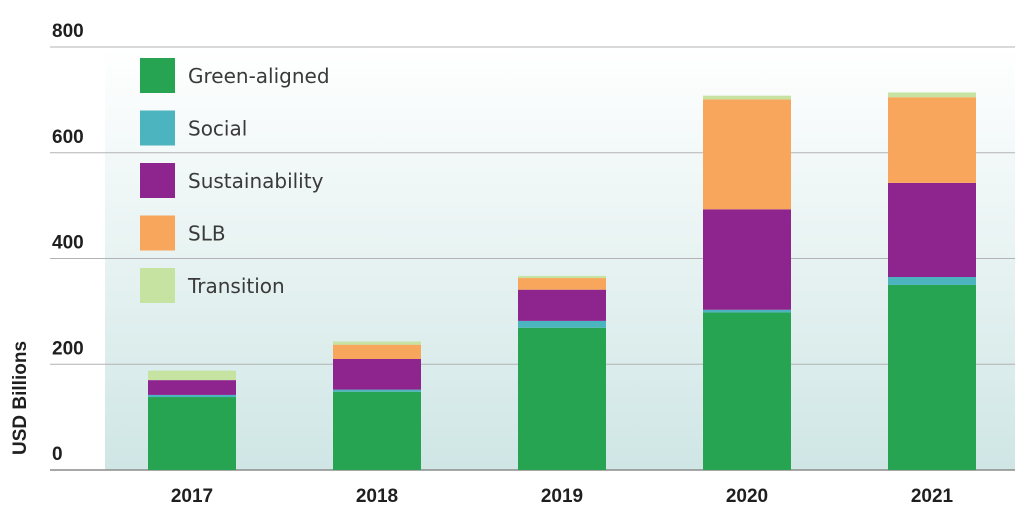  What do you see at coordinates (20, 398) in the screenshot?
I see `y-axis-label: USD Billions` at bounding box center [20, 398].